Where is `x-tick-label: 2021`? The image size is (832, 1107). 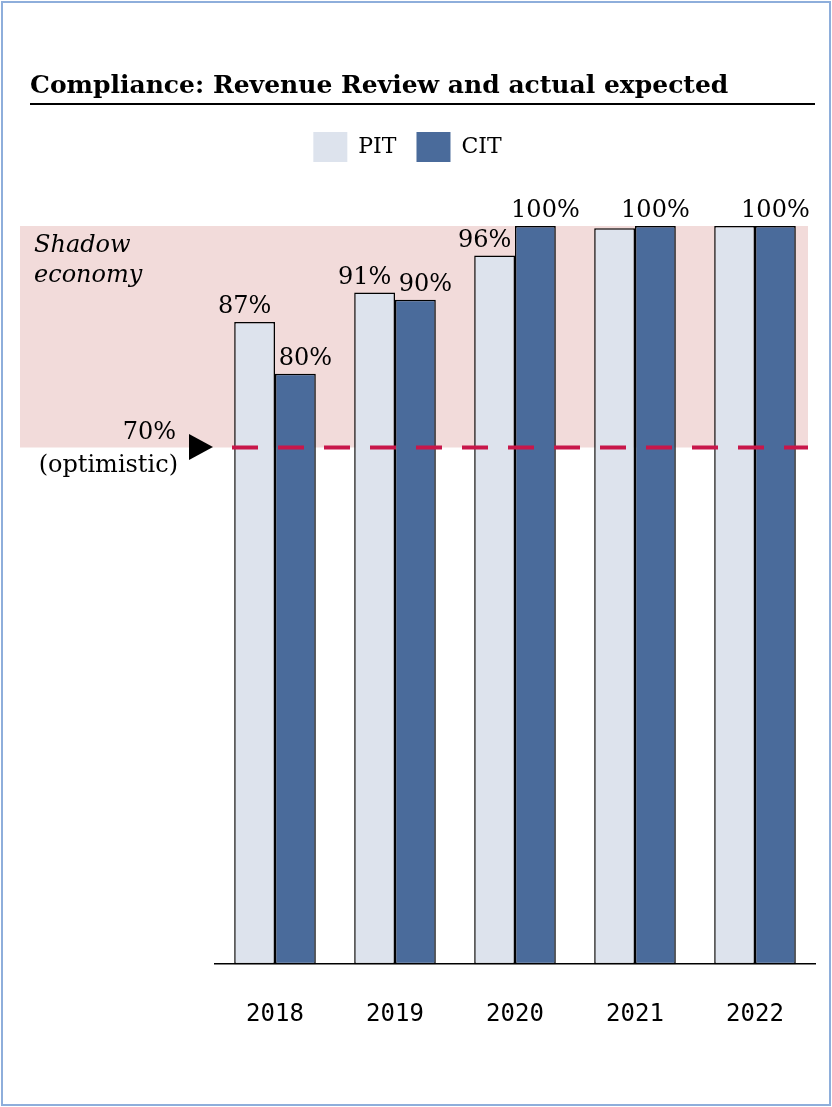 x-tick-label: 2021 is located at coordinates (635, 1012).